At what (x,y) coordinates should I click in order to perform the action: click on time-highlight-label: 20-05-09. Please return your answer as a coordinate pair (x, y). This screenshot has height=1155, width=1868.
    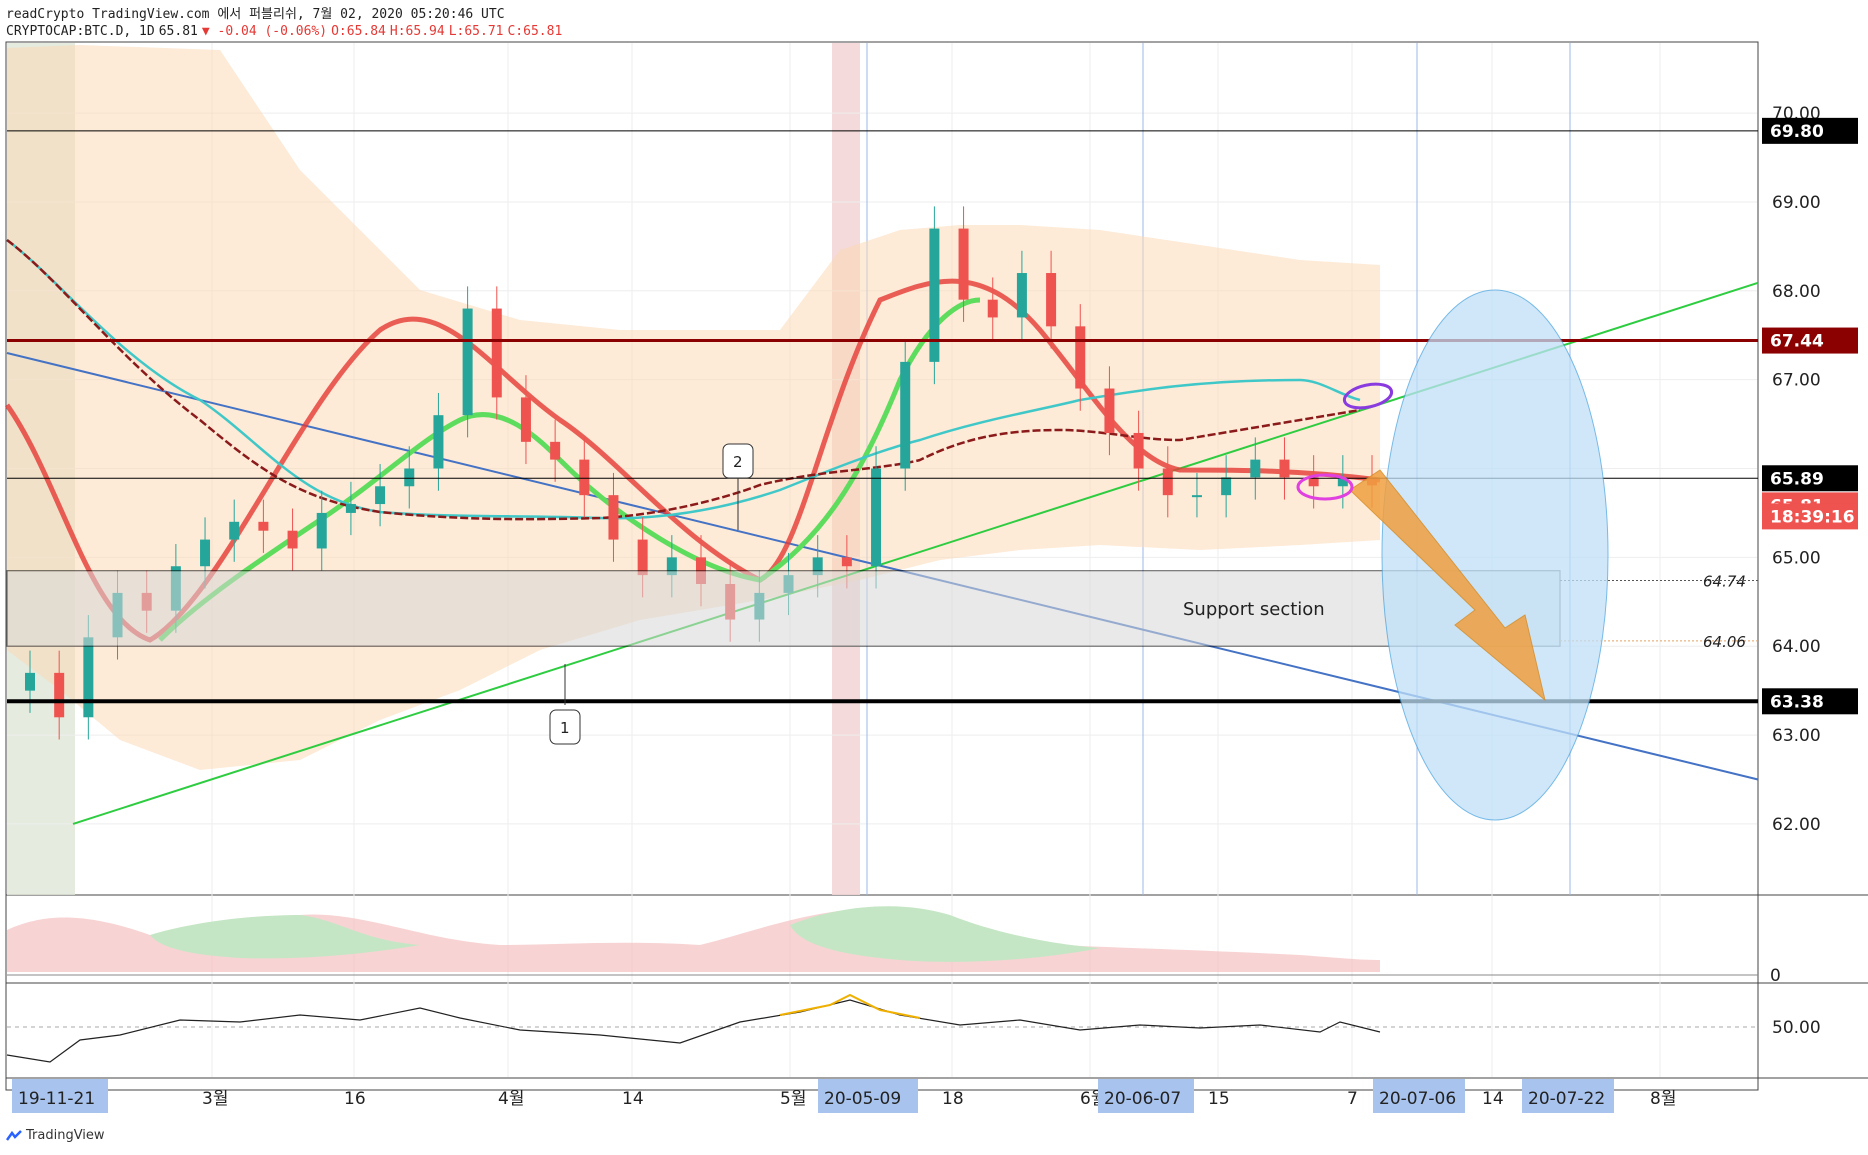
    Looking at the image, I should click on (862, 1099).